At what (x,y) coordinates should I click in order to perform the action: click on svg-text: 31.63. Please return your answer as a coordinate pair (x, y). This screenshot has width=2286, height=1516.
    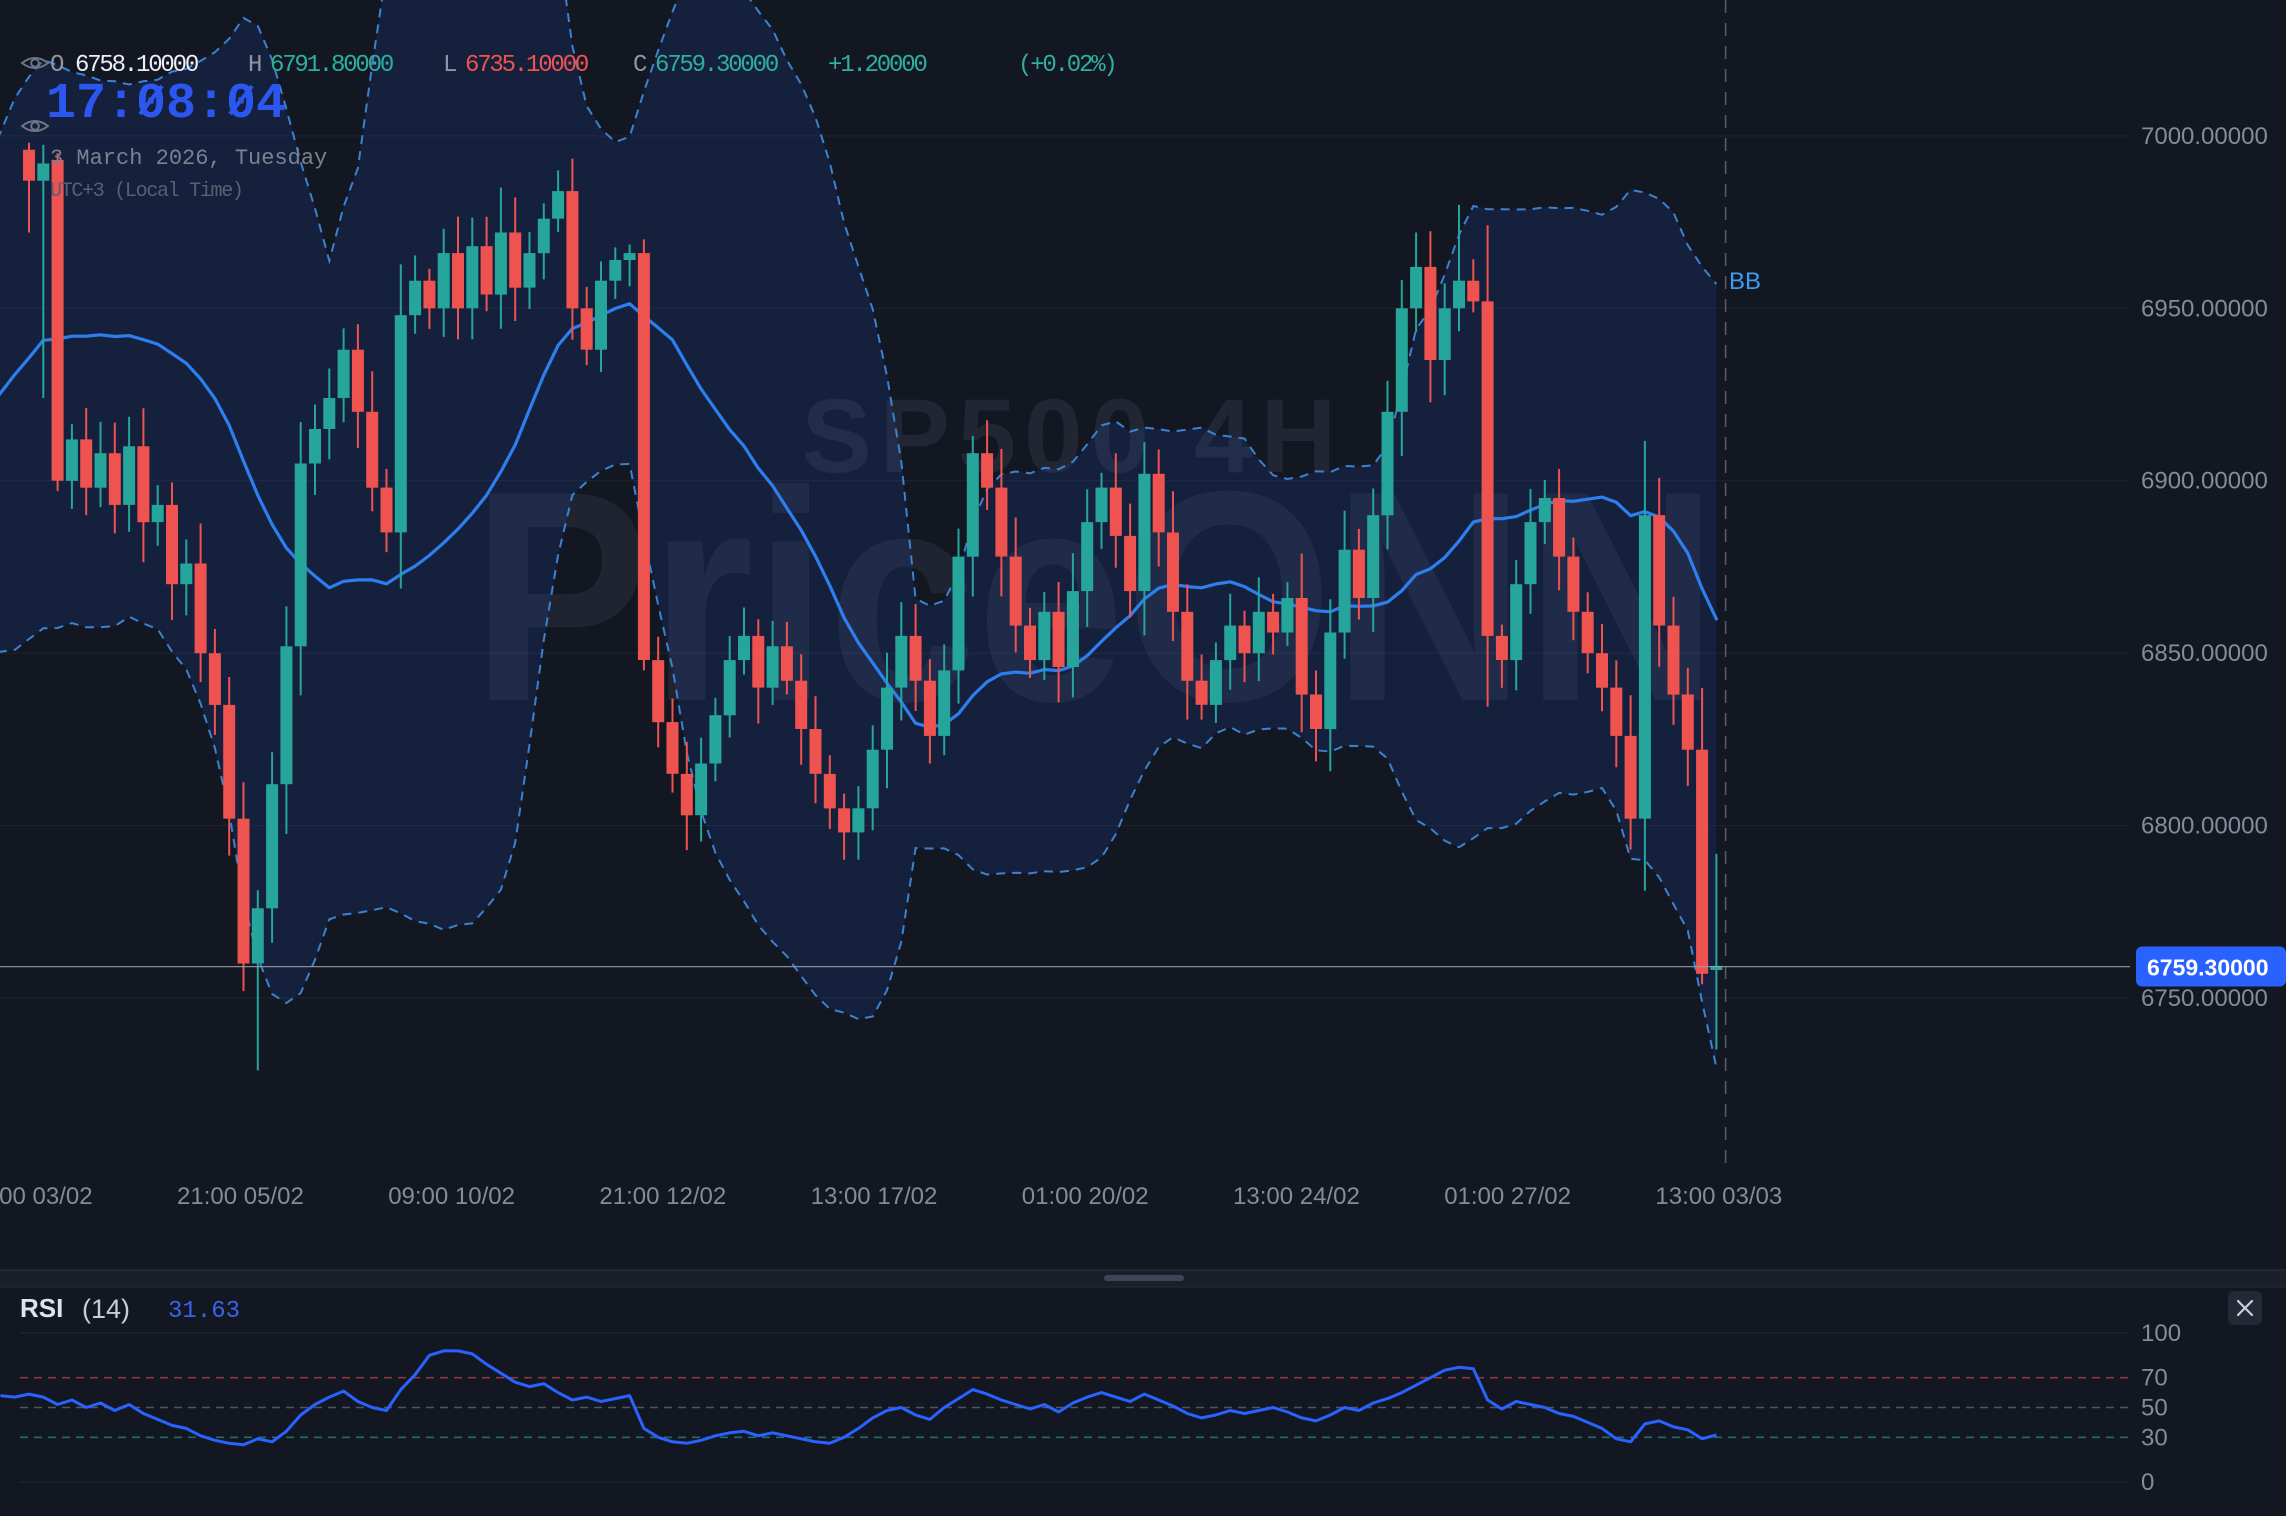
    Looking at the image, I should click on (204, 1311).